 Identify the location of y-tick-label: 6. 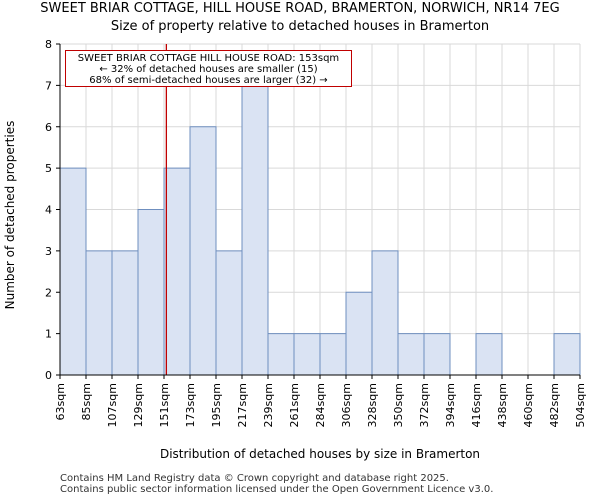
(48, 127).